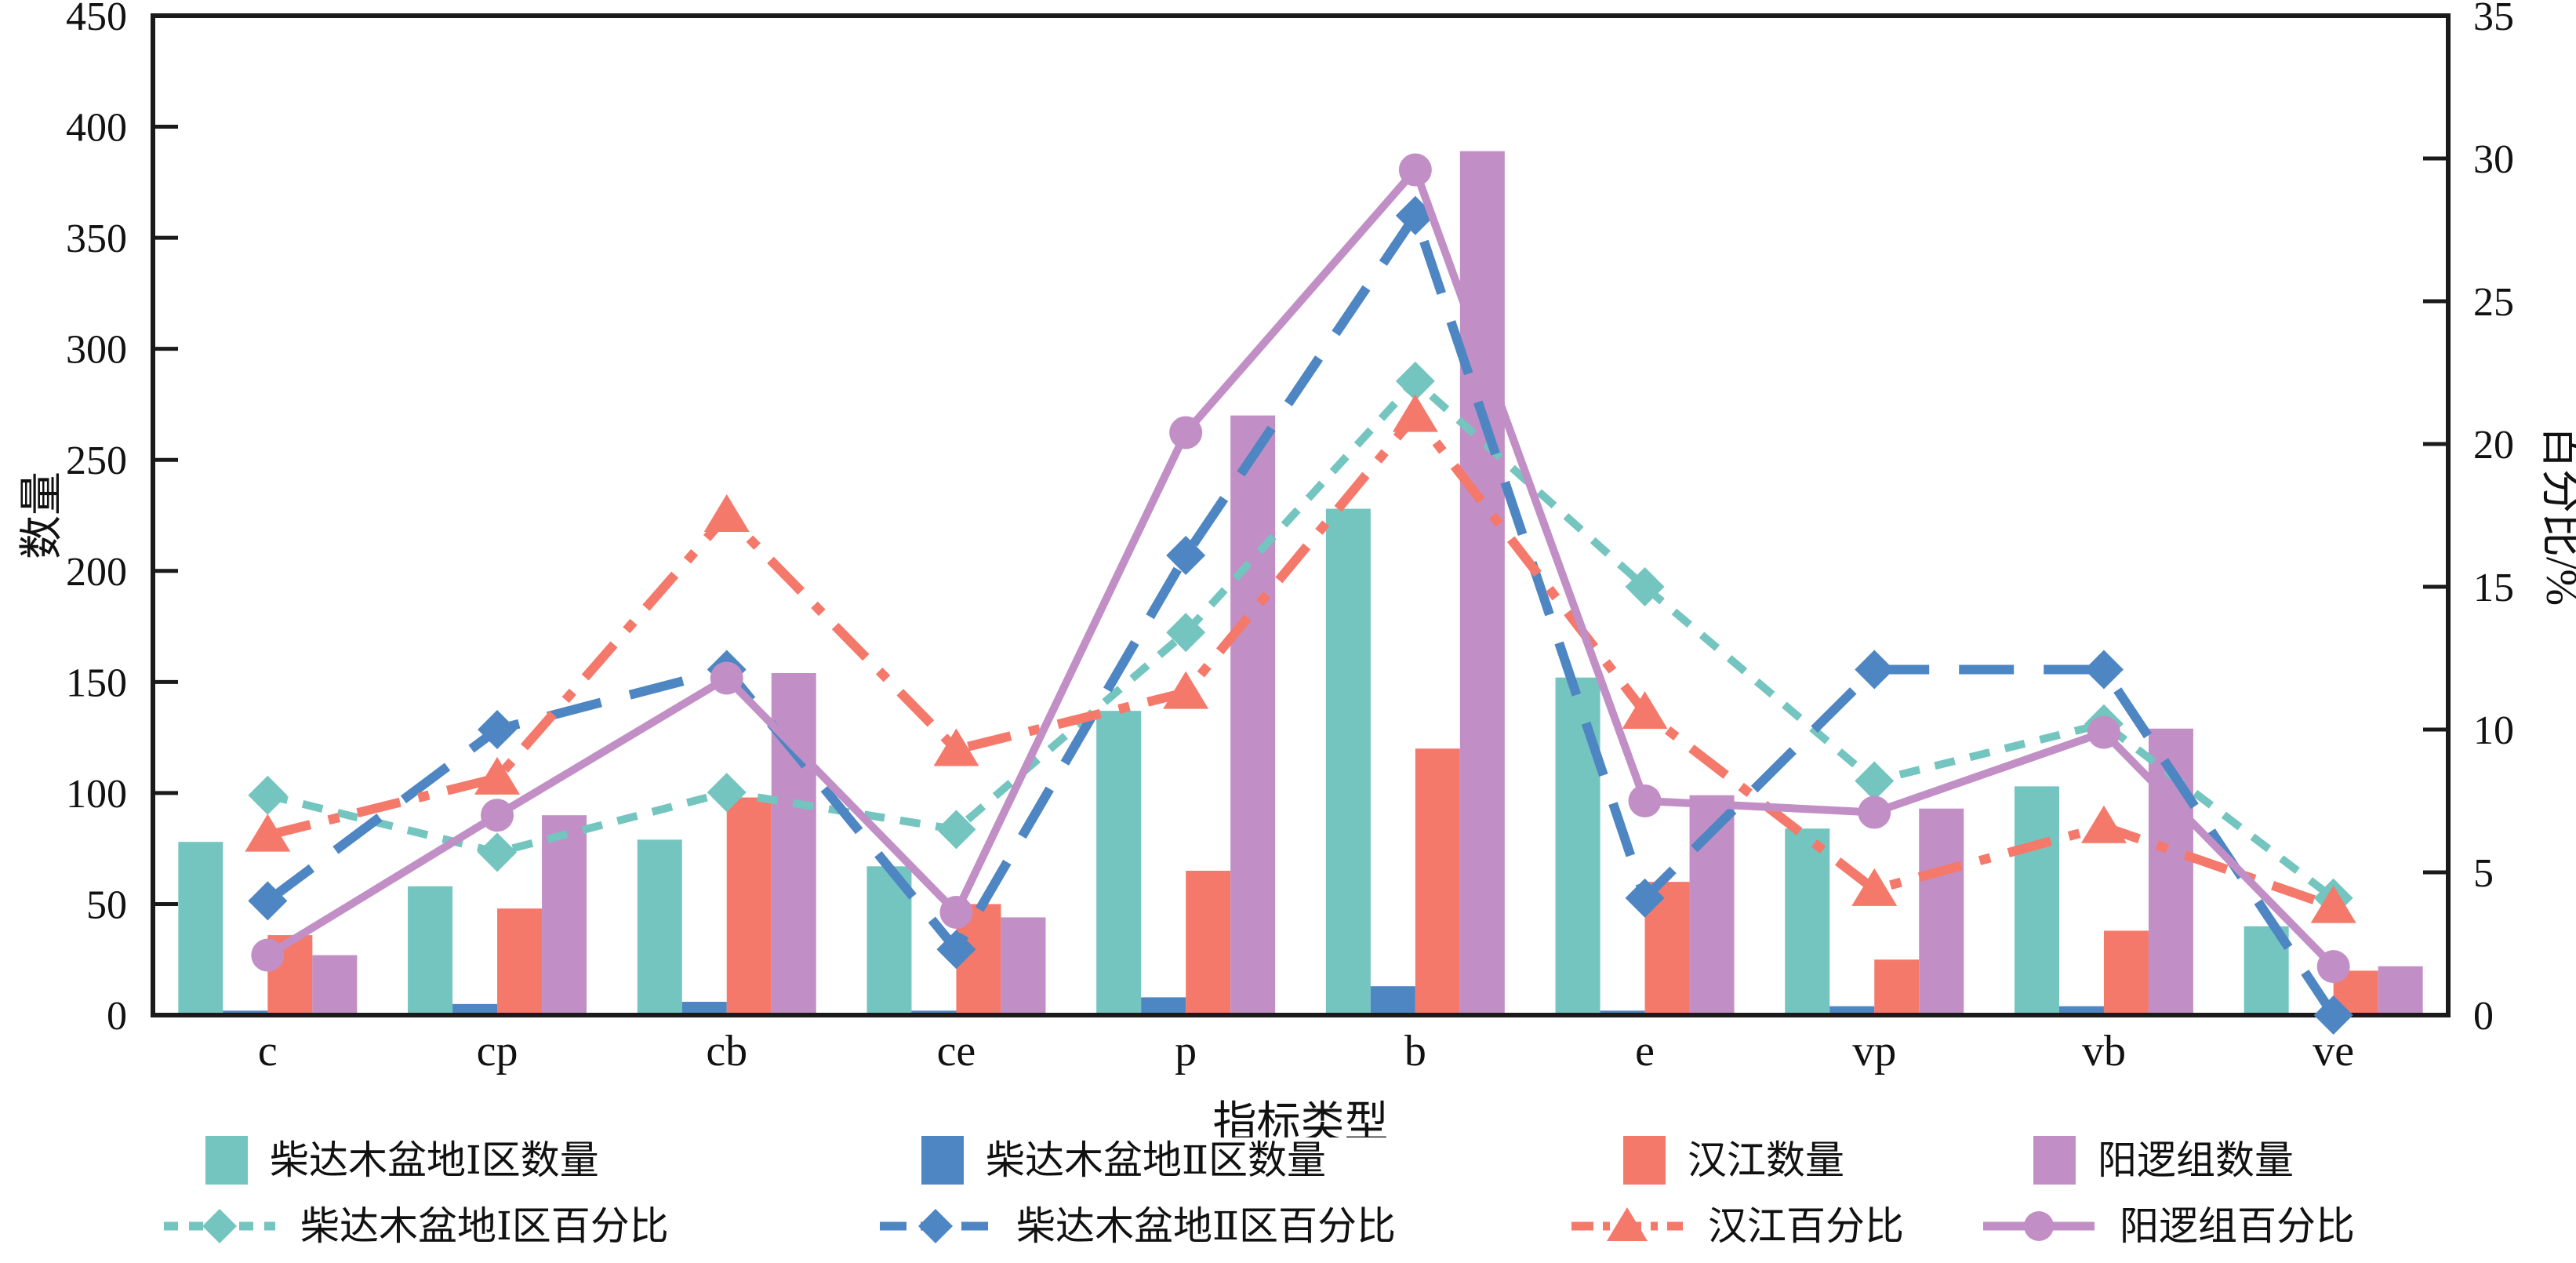 The height and width of the screenshot is (1263, 2576). What do you see at coordinates (96, 19) in the screenshot?
I see `left-tick-label: 450` at bounding box center [96, 19].